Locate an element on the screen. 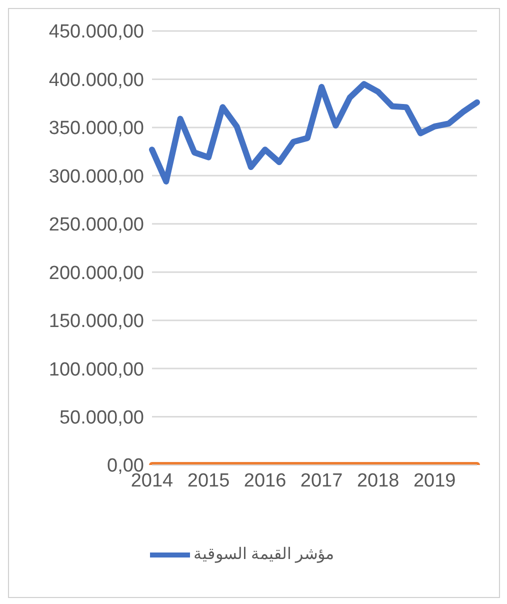 The image size is (507, 604). y-tick-label: 50.000,00 is located at coordinates (101, 418).